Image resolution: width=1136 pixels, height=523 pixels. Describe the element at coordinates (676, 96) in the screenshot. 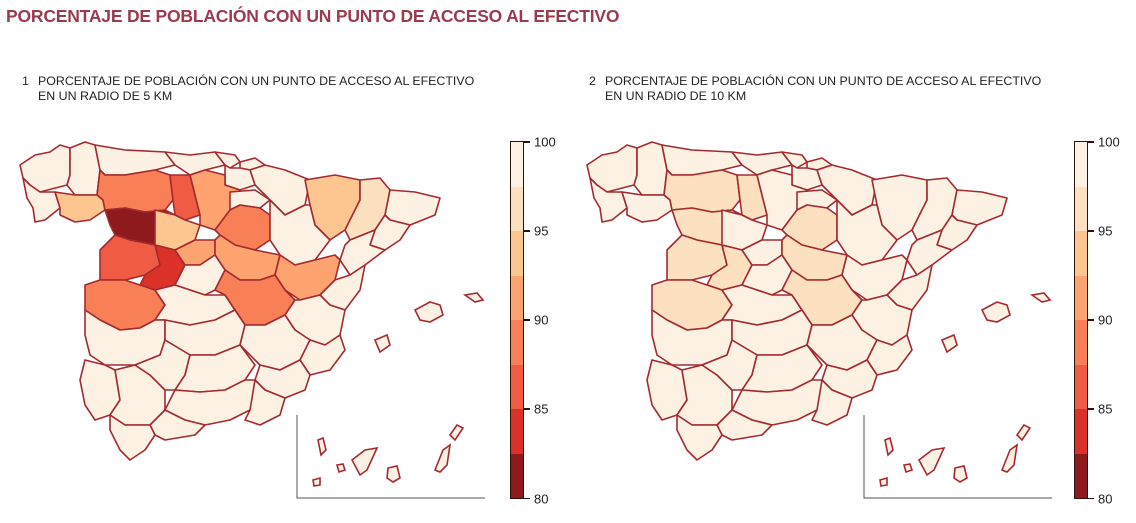

I see `map-2-title-line2: EN UN RADIO DE 10 KM` at that location.